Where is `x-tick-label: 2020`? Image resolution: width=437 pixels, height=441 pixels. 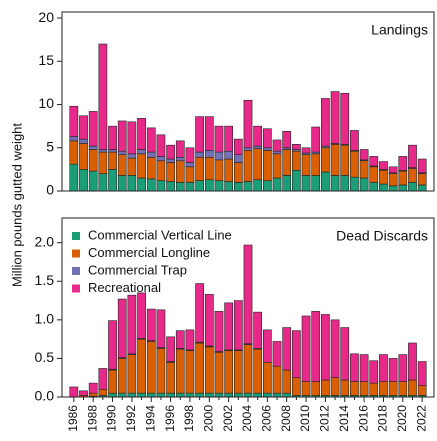
x-tick-label: 2020 is located at coordinates (402, 418).